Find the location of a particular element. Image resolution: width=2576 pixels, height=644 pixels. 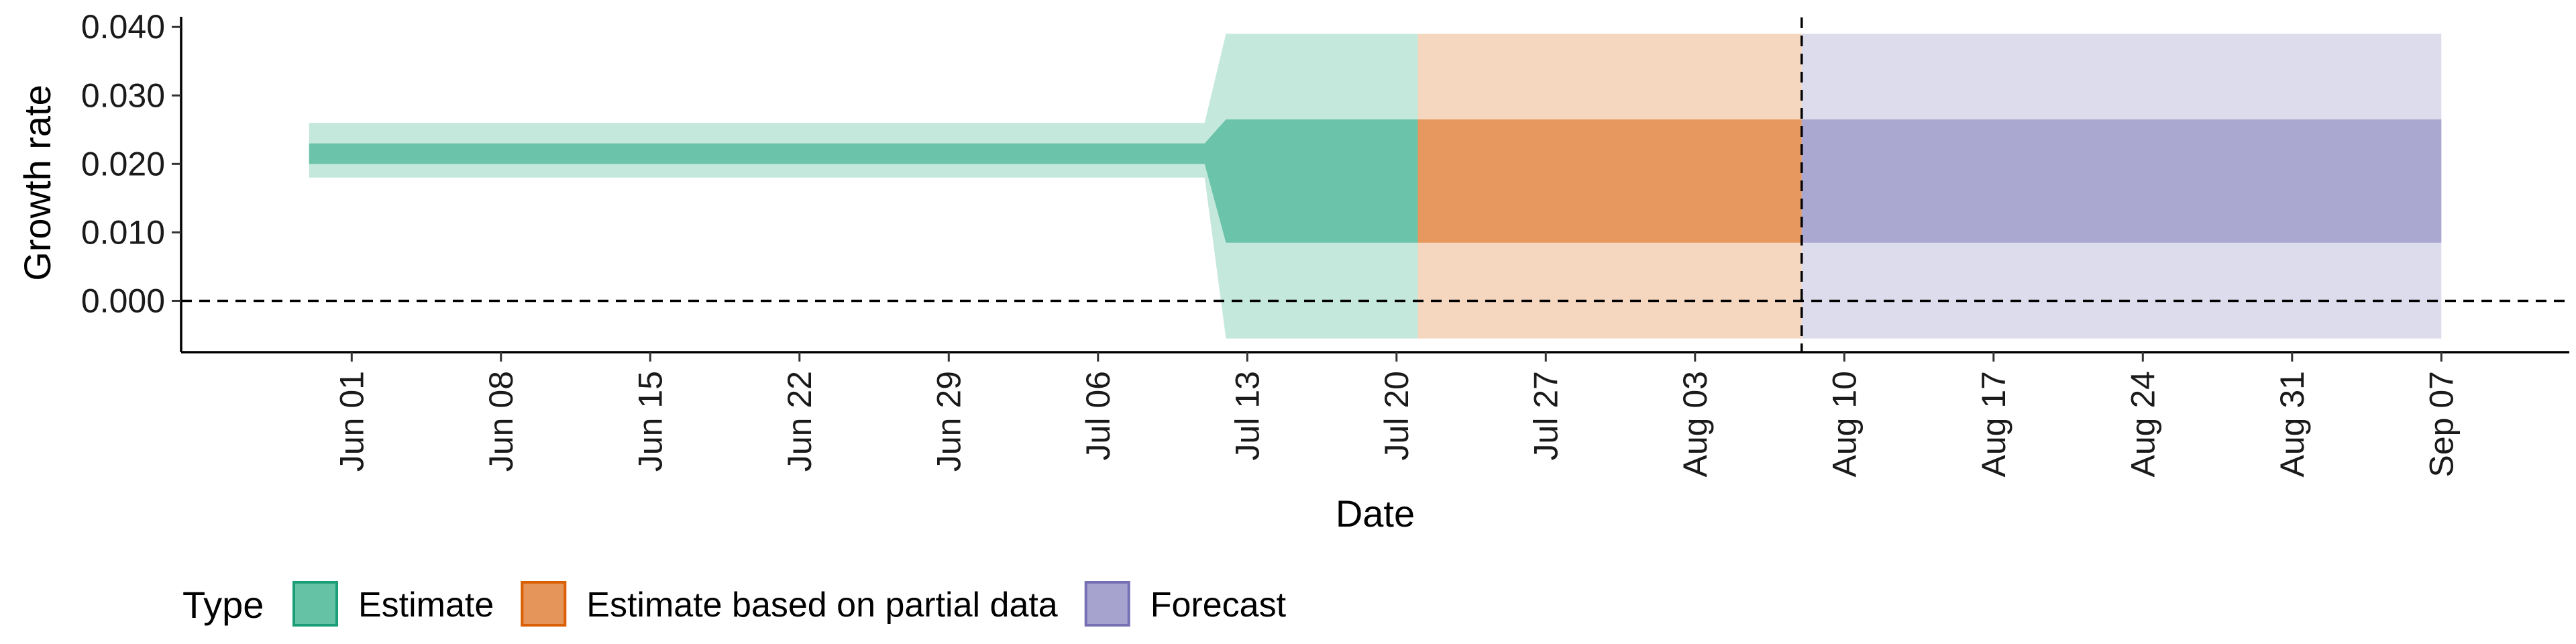

x-tick-label: Jul 13 is located at coordinates (1247, 415).